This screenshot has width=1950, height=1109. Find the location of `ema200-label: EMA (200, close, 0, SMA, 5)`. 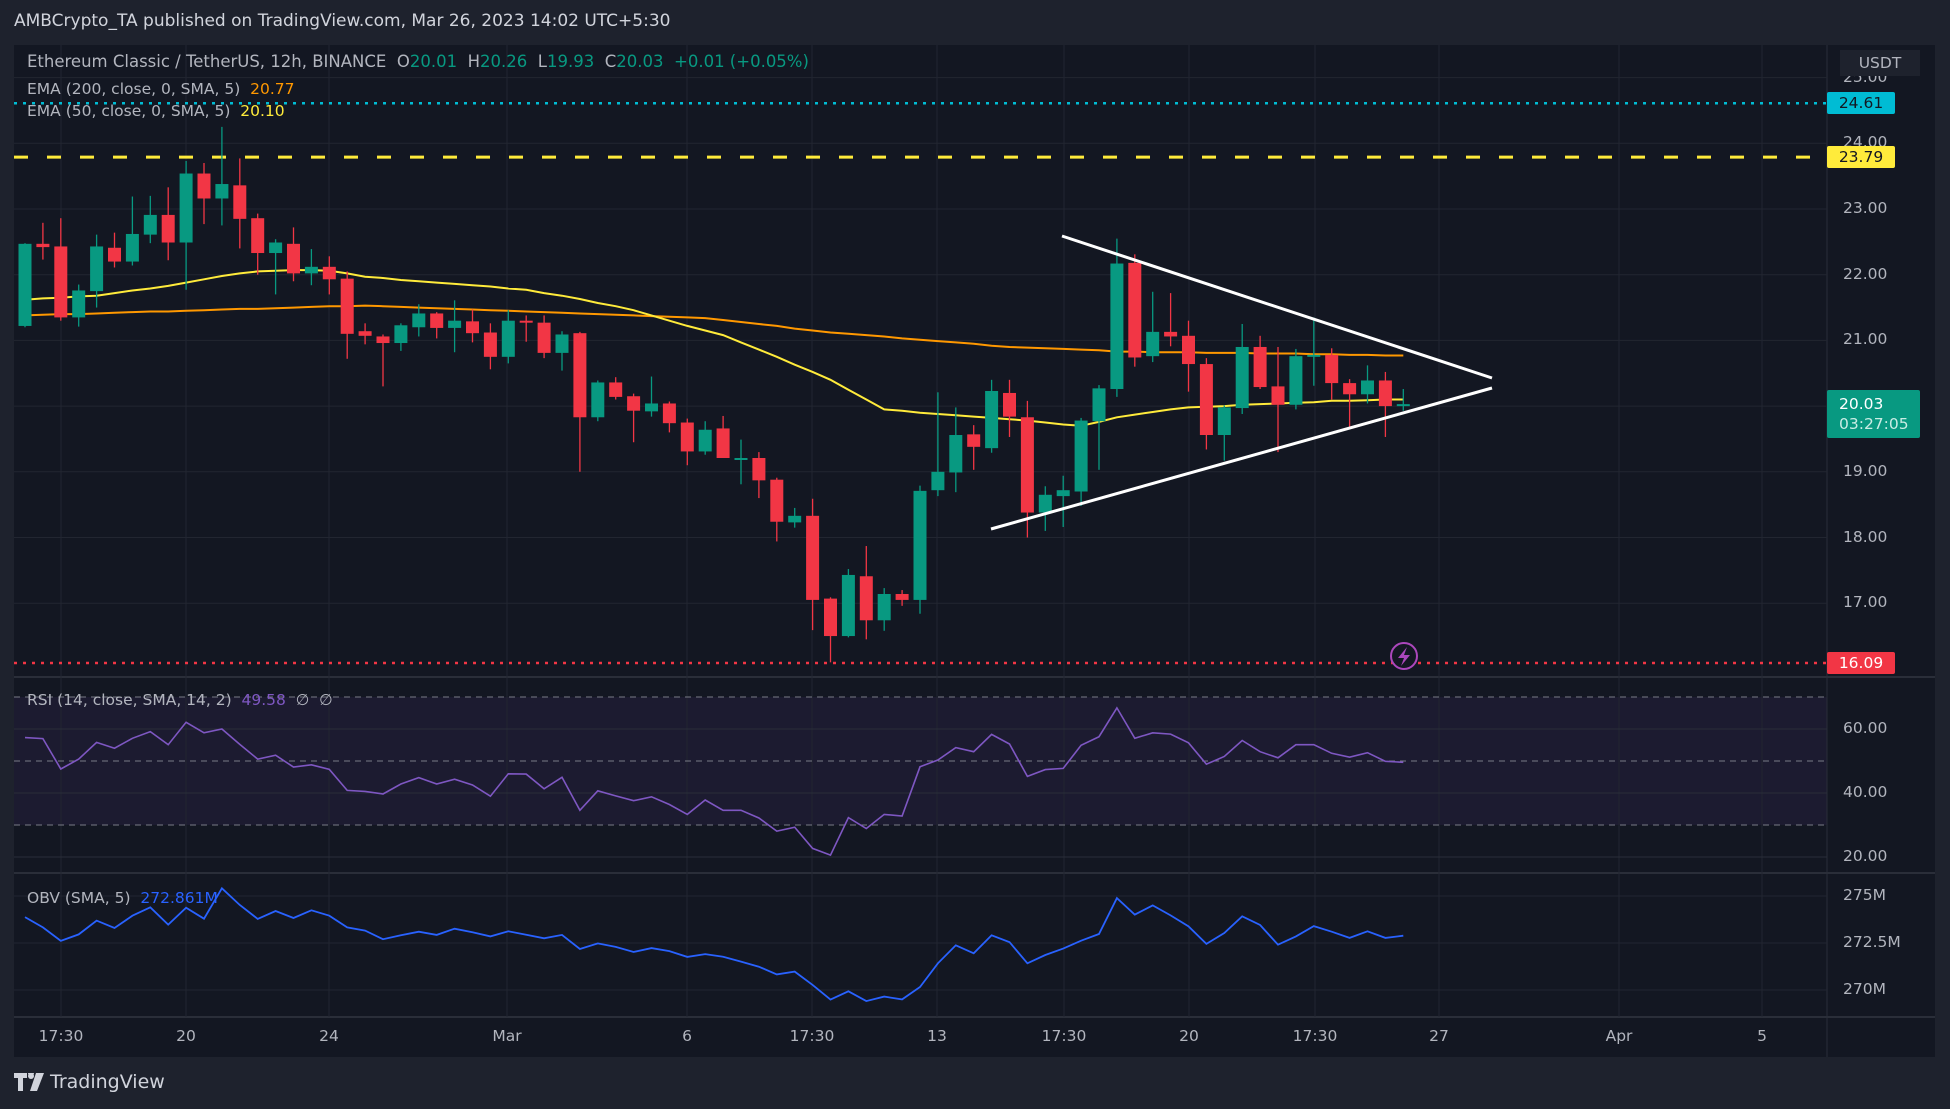

ema200-label: EMA (200, close, 0, SMA, 5) is located at coordinates (134, 89).